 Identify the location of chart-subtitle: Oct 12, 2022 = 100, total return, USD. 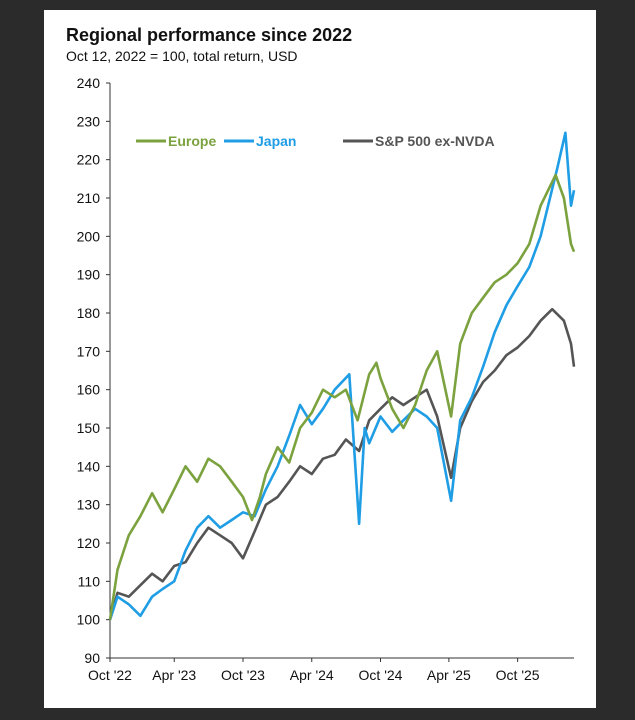
(182, 56).